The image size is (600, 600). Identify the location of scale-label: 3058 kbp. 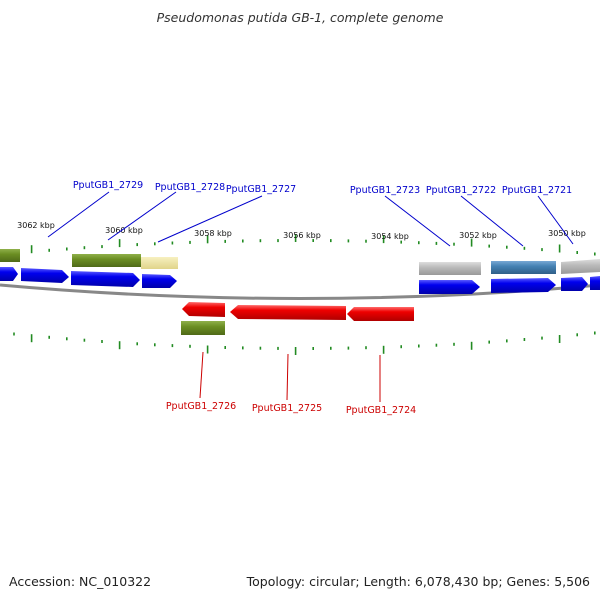
(213, 233).